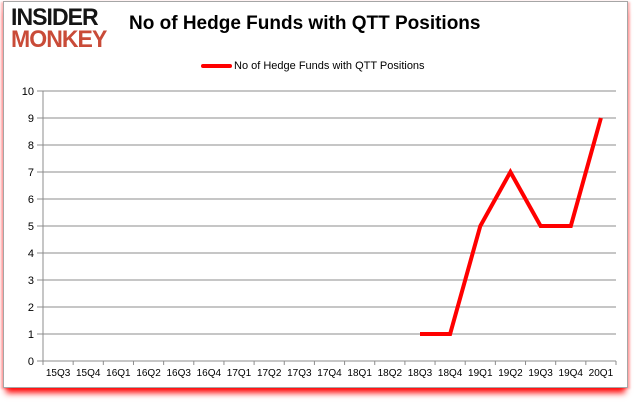 This screenshot has width=635, height=405. Describe the element at coordinates (31, 173) in the screenshot. I see `y-tick-label: 7` at that location.